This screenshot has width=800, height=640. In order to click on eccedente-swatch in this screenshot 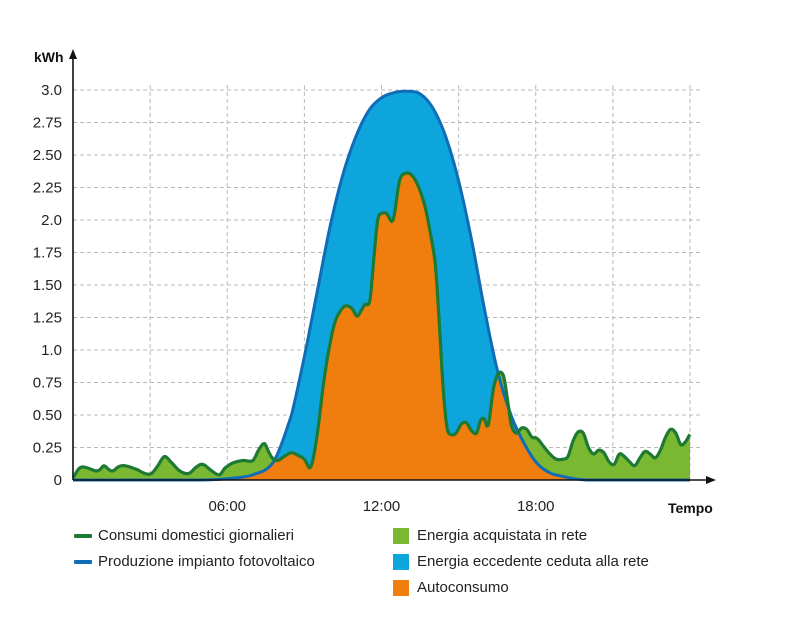, I will do `click(401, 561)`.